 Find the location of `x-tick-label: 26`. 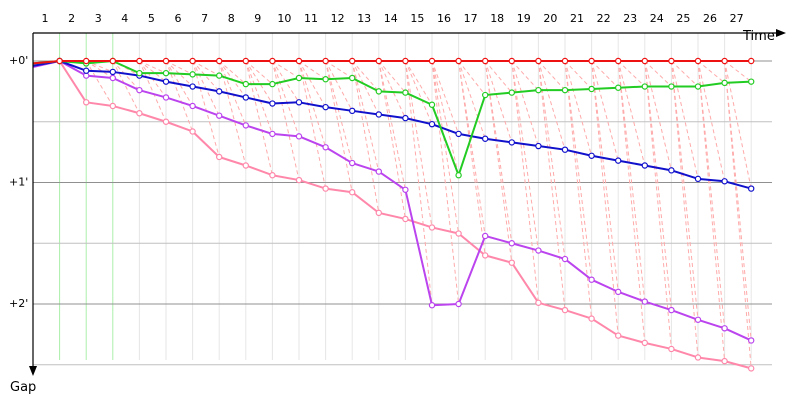

x-tick-label: 26 is located at coordinates (710, 18).